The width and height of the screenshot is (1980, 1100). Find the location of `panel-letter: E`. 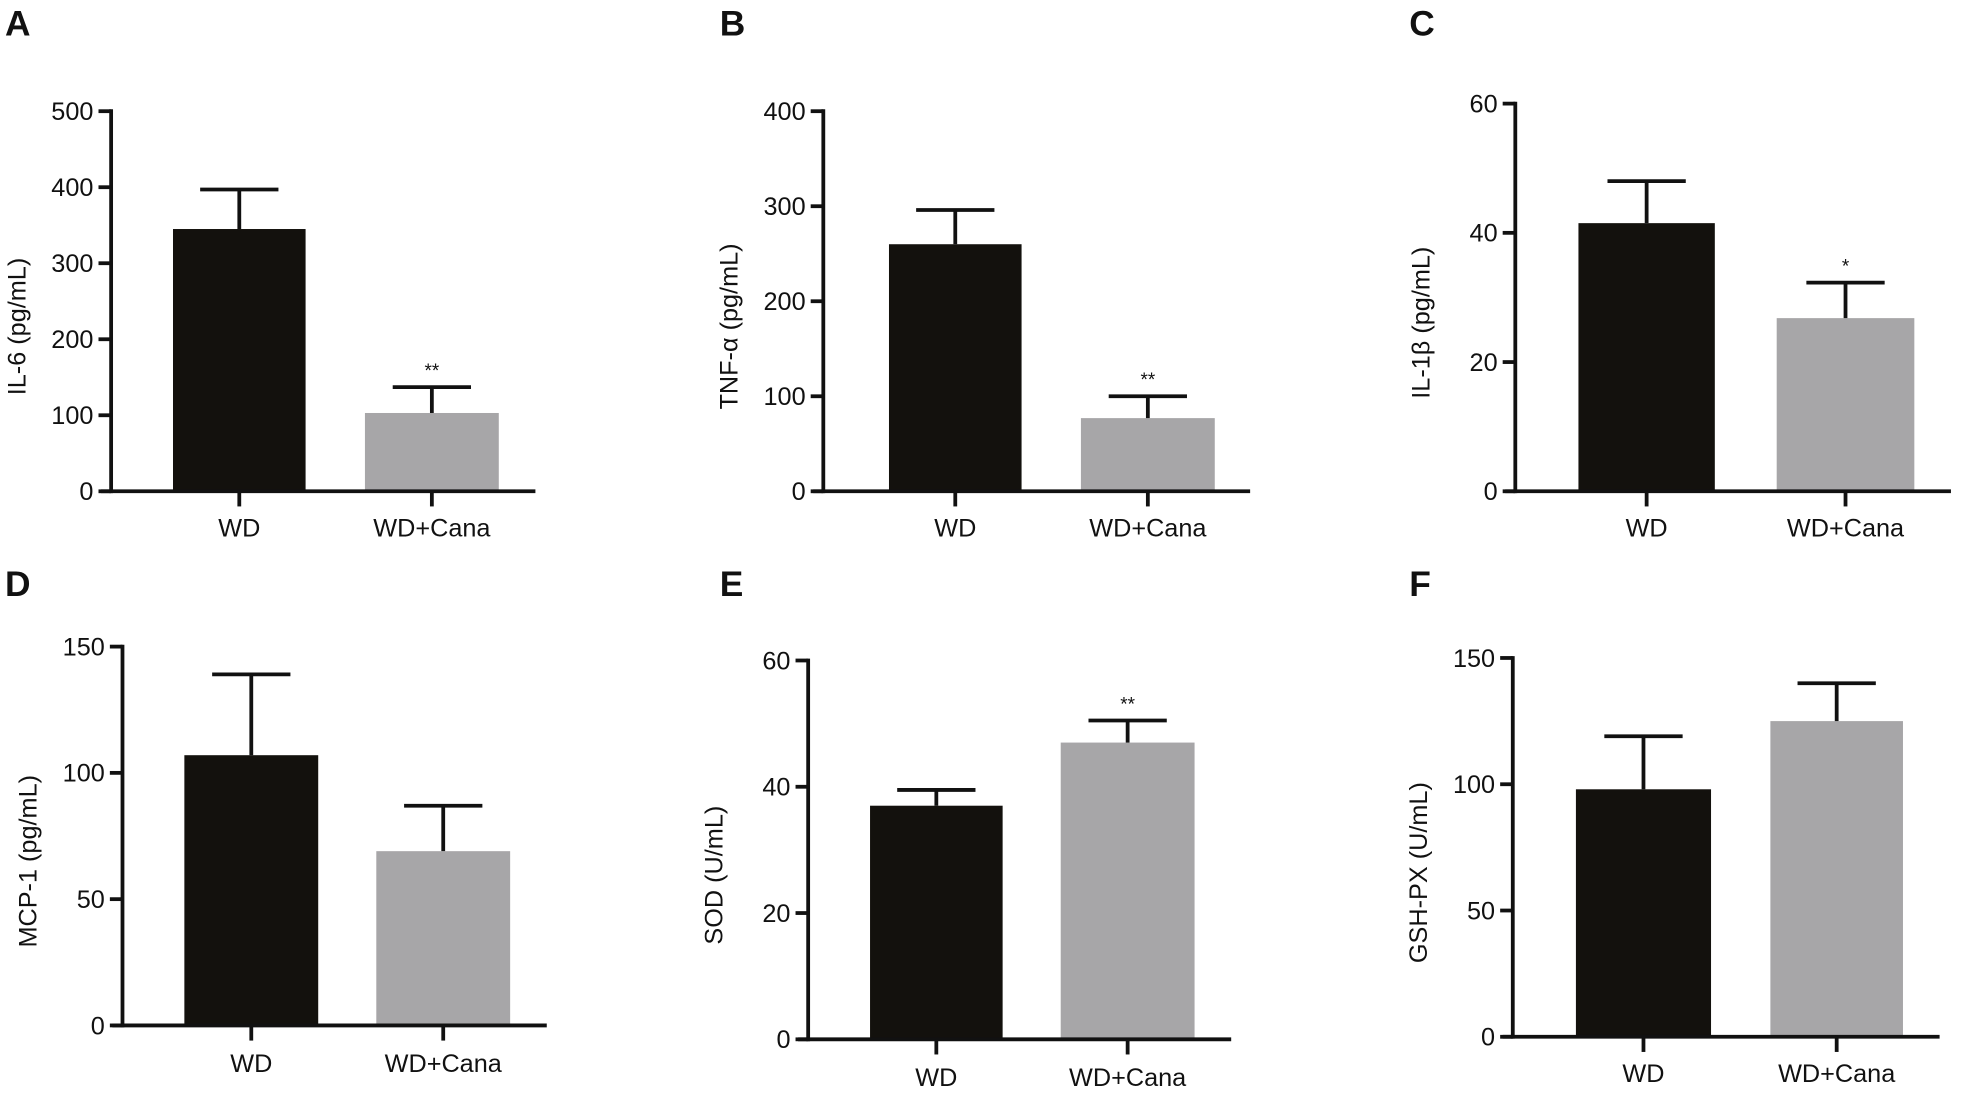

panel-letter: E is located at coordinates (732, 584).